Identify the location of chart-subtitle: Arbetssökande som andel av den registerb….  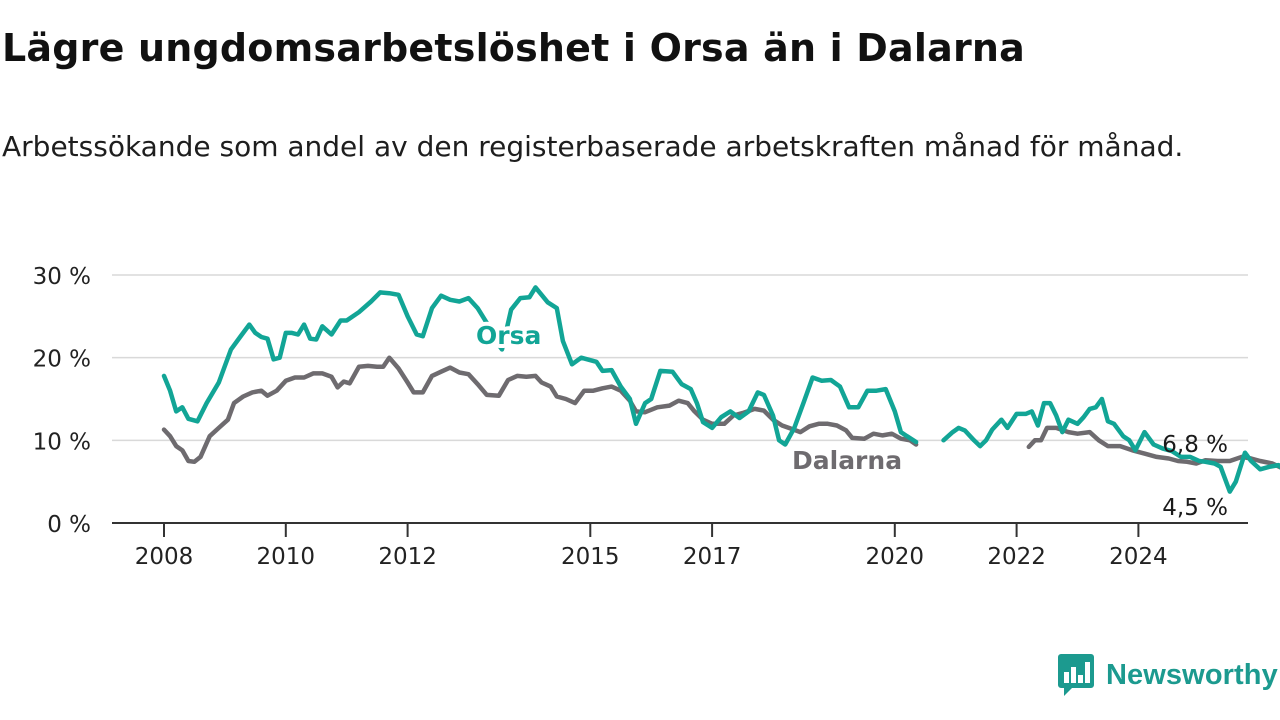
(593, 146).